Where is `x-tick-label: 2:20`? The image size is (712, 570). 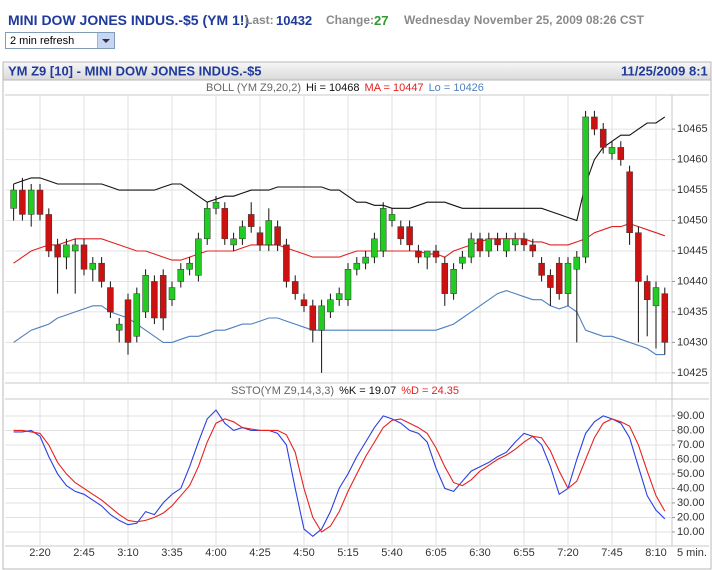
x-tick-label: 2:20 is located at coordinates (39, 553).